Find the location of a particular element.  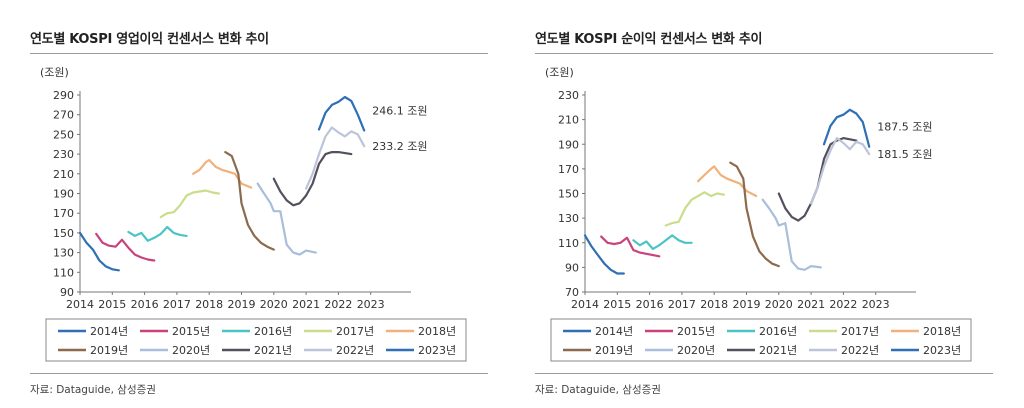

end-value-annotation: 246.1 조원 is located at coordinates (399, 110).